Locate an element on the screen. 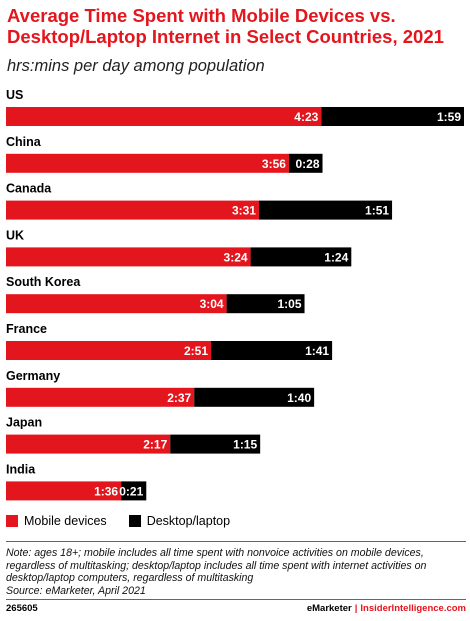 This screenshot has width=470, height=621. bar-desktop-china is located at coordinates (305, 163).